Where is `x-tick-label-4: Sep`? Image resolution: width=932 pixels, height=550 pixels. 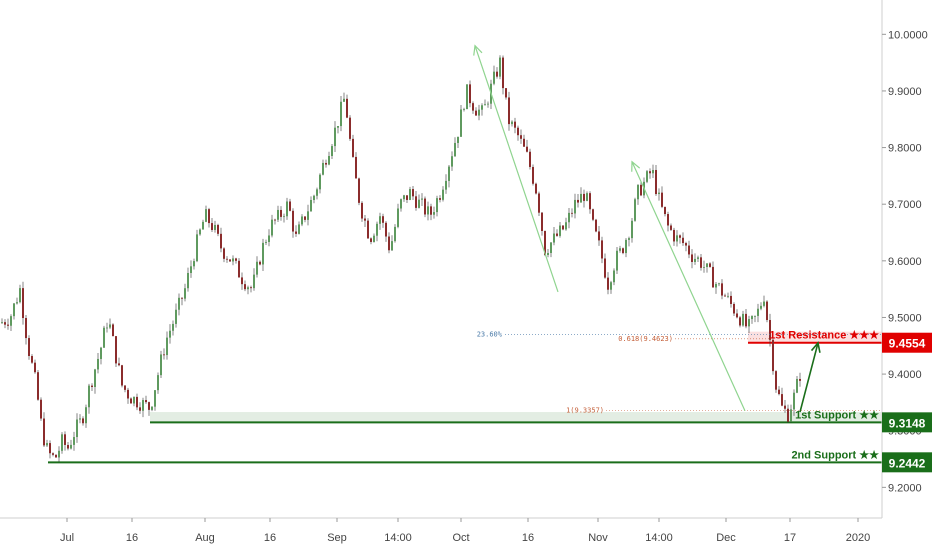
x-tick-label-4: Sep is located at coordinates (337, 538).